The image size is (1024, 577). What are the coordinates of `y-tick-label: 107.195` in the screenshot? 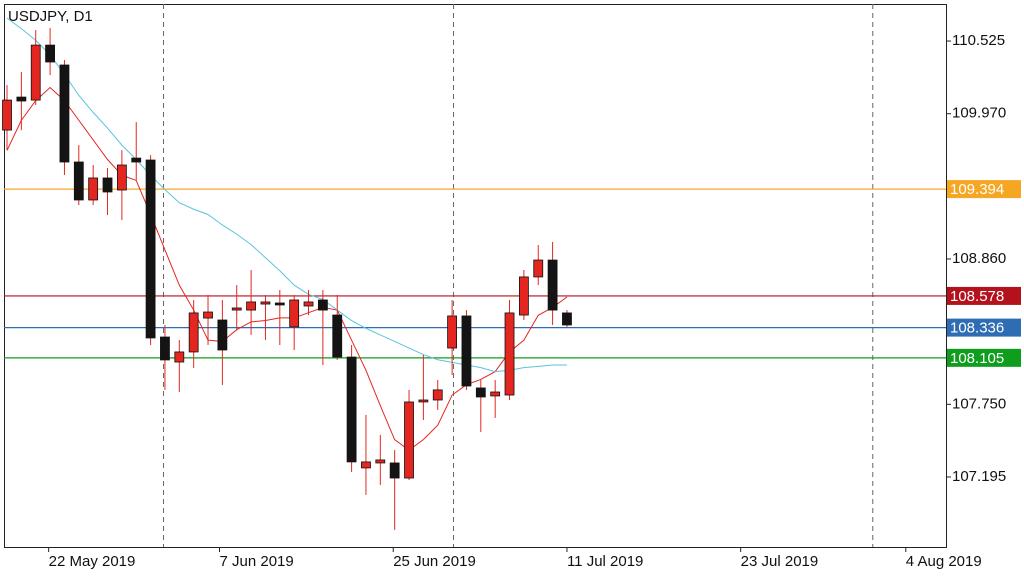 It's located at (979, 476).